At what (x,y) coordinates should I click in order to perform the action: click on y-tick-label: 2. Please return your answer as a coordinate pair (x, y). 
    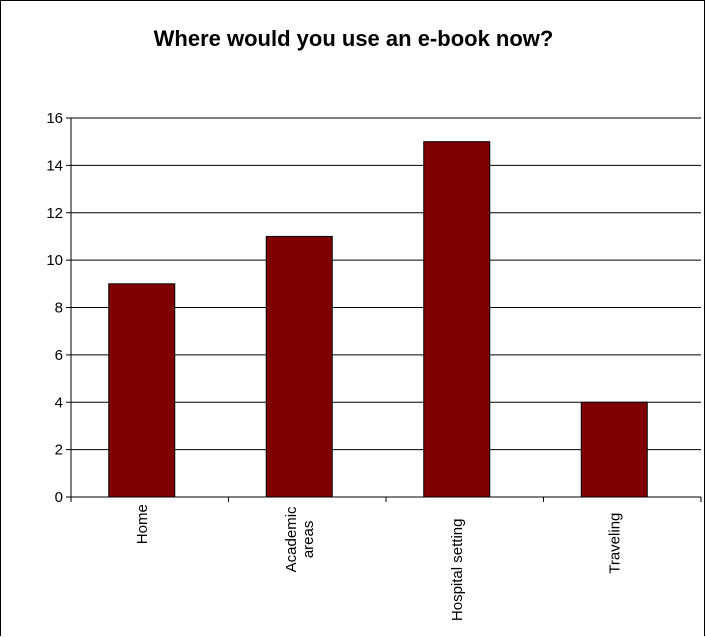
    Looking at the image, I should click on (59, 450).